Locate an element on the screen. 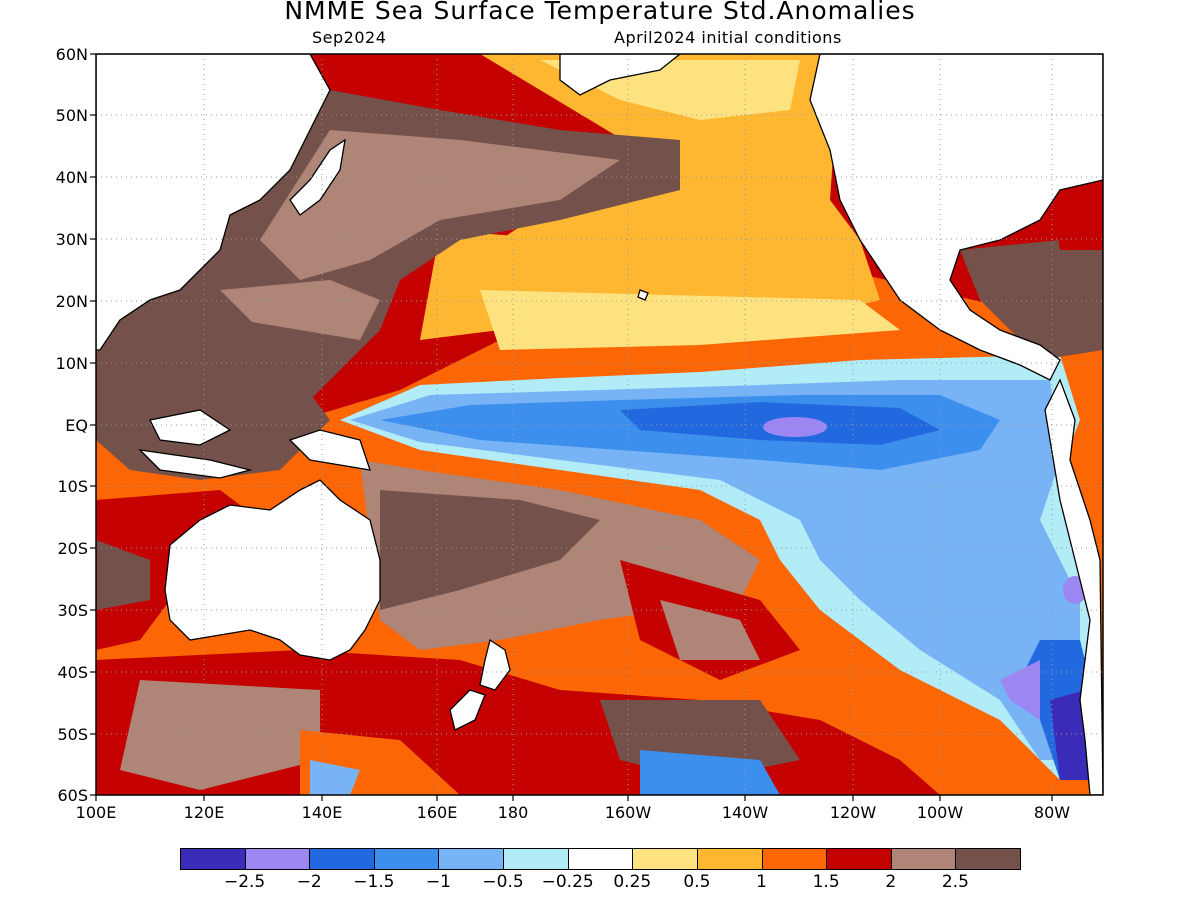  y-tick-label: 50S is located at coordinates (72, 734).